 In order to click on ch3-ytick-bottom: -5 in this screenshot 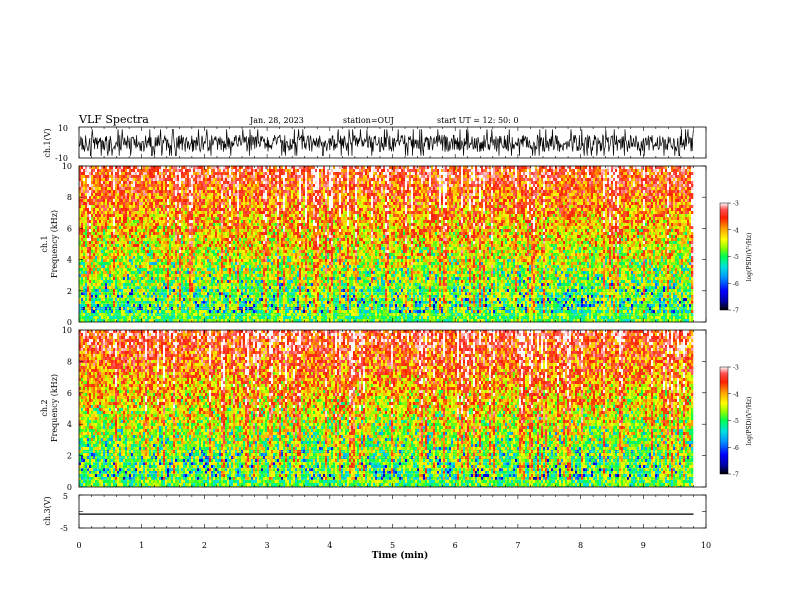, I will do `click(64, 528)`.